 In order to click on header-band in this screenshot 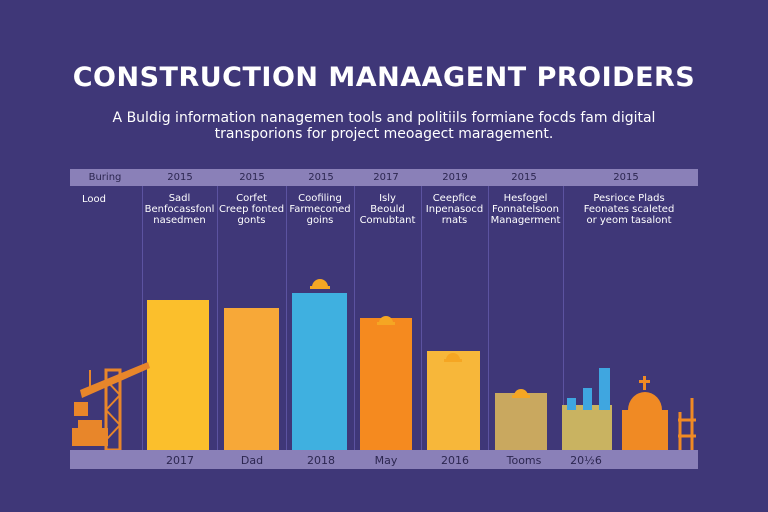, I will do `click(384, 177)`.